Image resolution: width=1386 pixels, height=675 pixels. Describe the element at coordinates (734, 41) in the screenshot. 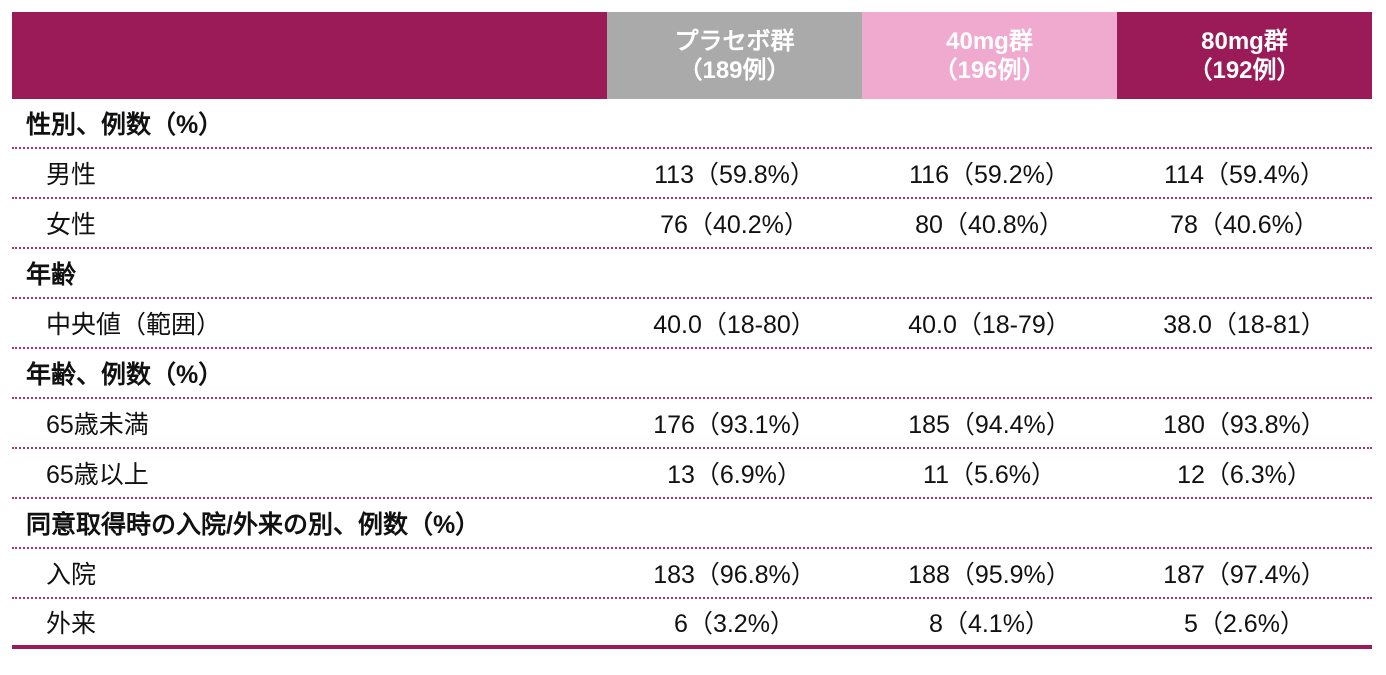

I see `header-group-name: プラセボ群` at that location.